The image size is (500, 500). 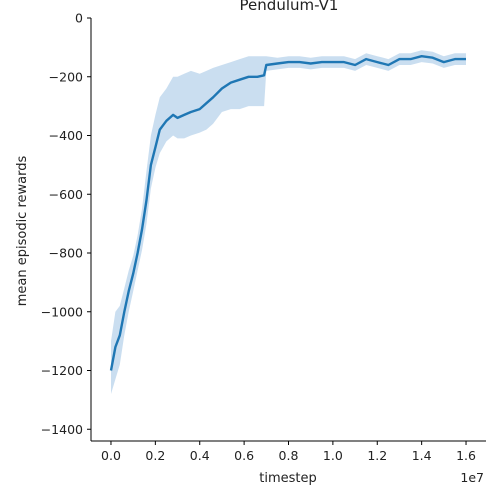 What do you see at coordinates (79, 18) in the screenshot?
I see `y-tick-label: 0` at bounding box center [79, 18].